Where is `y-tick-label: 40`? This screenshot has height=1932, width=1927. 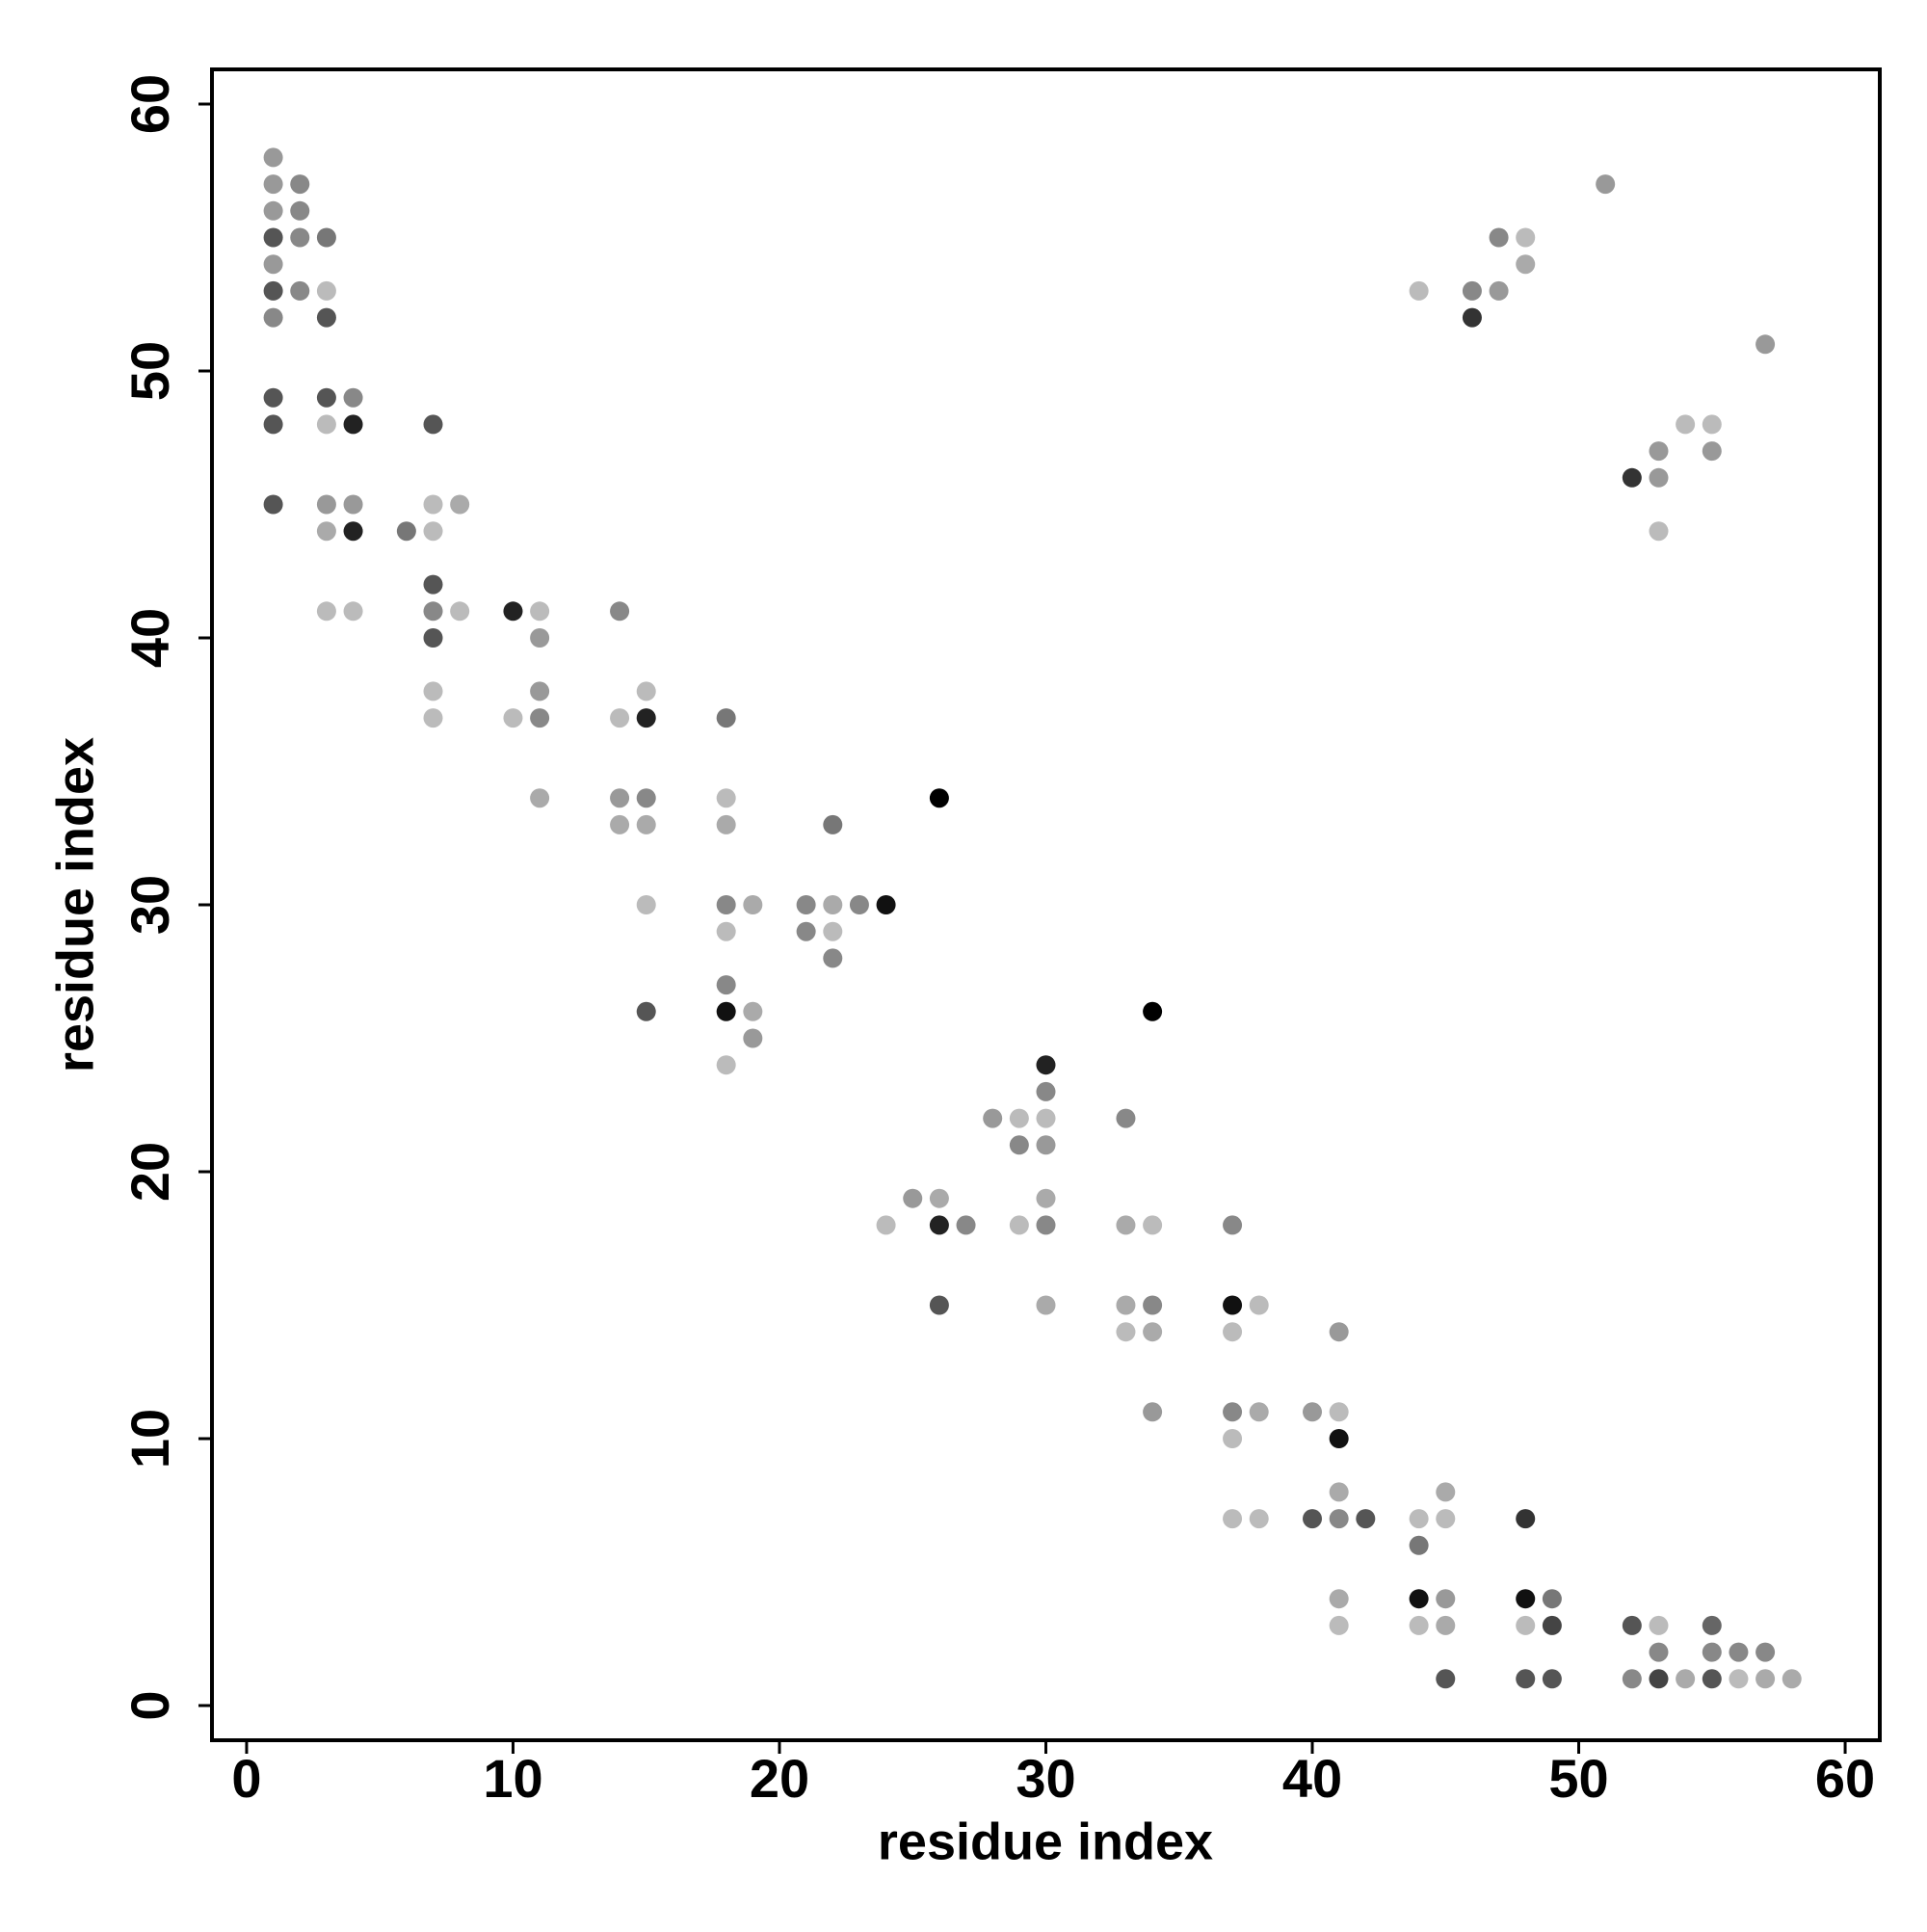 y-tick-label: 40 is located at coordinates (149, 638).